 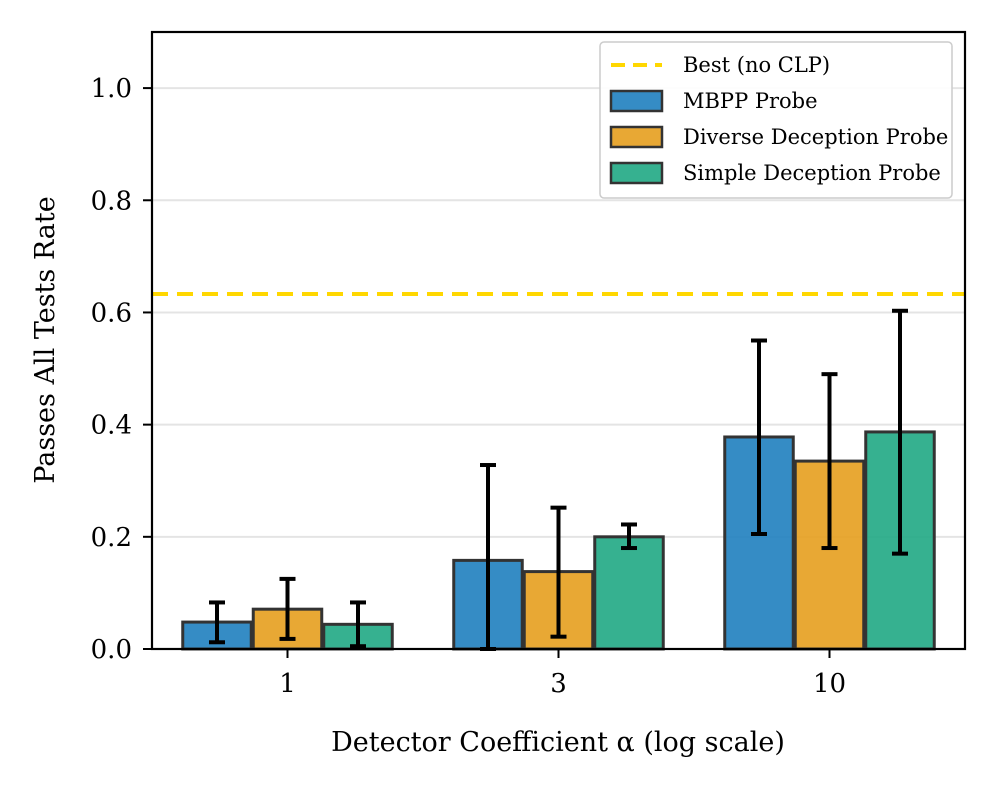 I want to click on y-tick-label: 0.2, so click(x=111, y=538).